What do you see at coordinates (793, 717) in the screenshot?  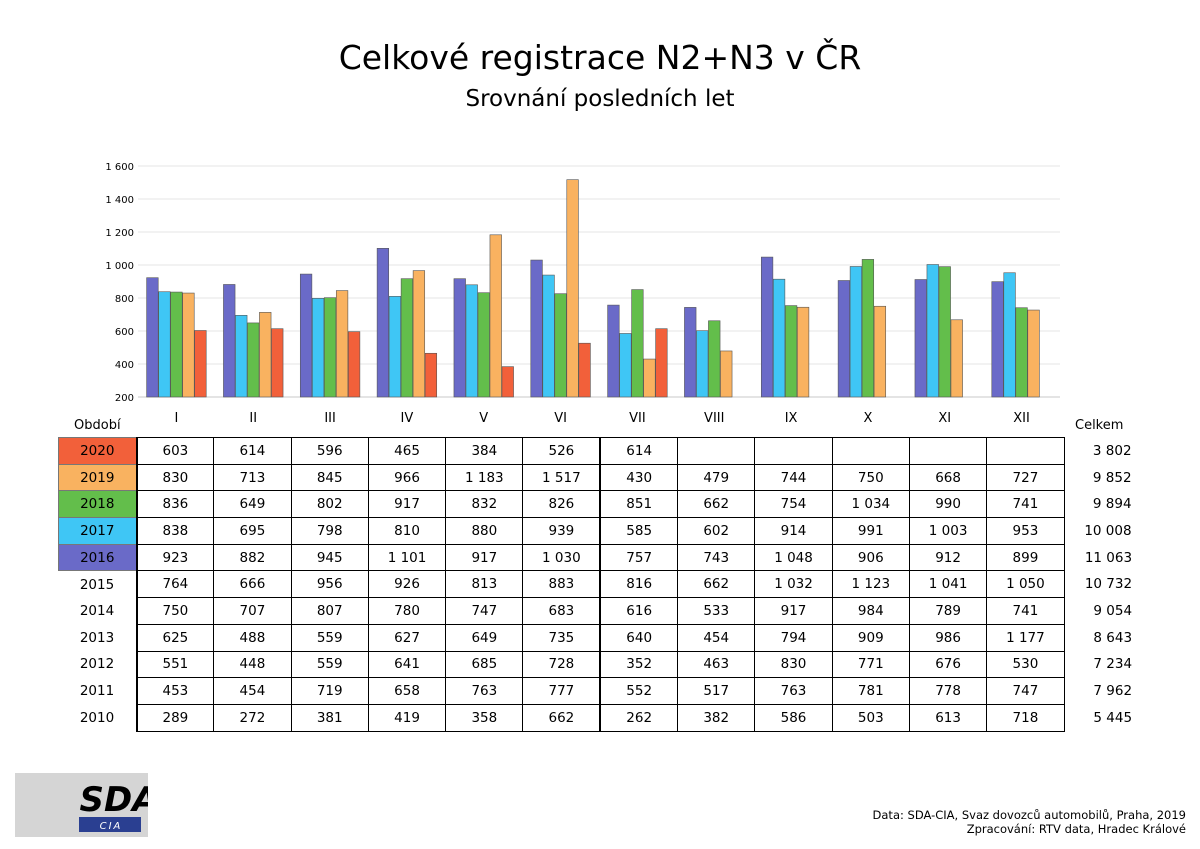 I see `value-cell: 586` at bounding box center [793, 717].